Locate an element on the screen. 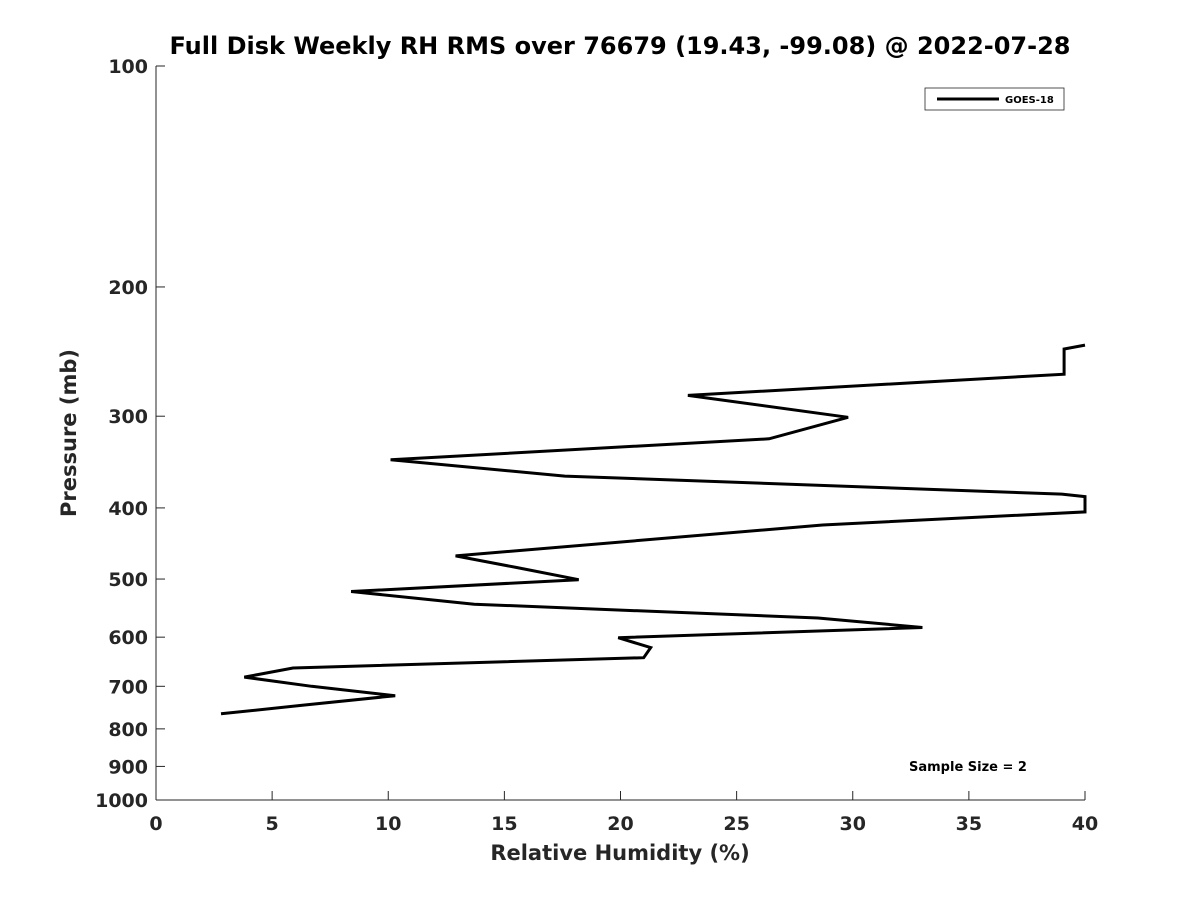 The height and width of the screenshot is (900, 1200). x-tick-label: 35 is located at coordinates (969, 824).